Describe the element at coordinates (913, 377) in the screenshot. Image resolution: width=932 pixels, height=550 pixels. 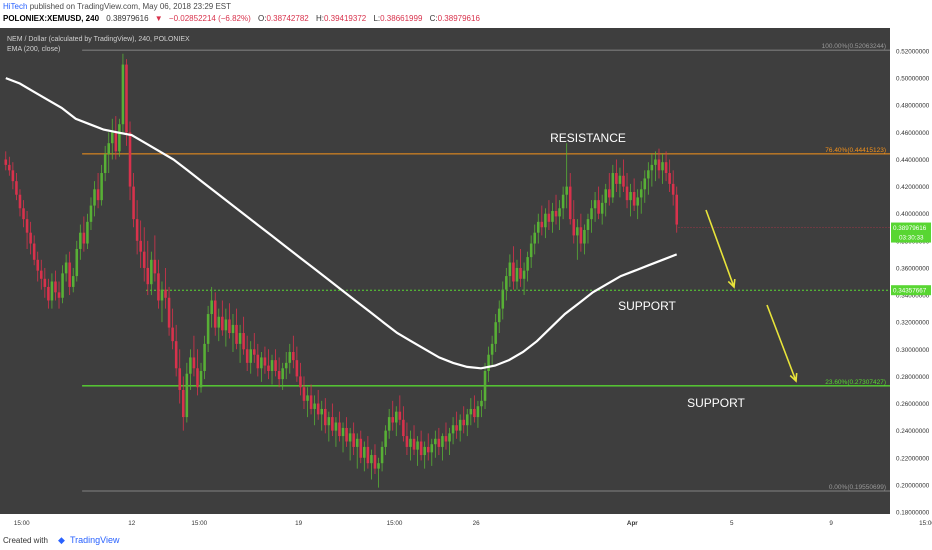
I see `y-tick-label: 0.28000000` at that location.